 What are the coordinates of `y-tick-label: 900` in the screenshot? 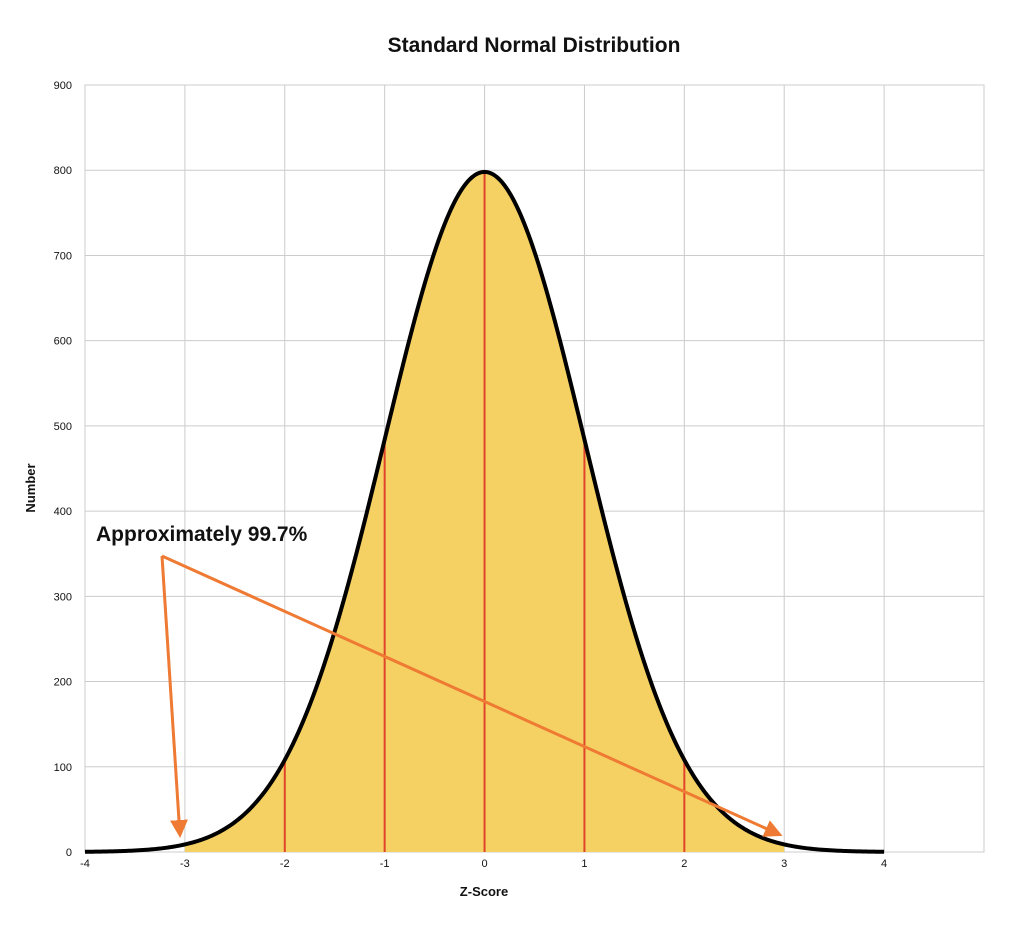 It's located at (63, 86).